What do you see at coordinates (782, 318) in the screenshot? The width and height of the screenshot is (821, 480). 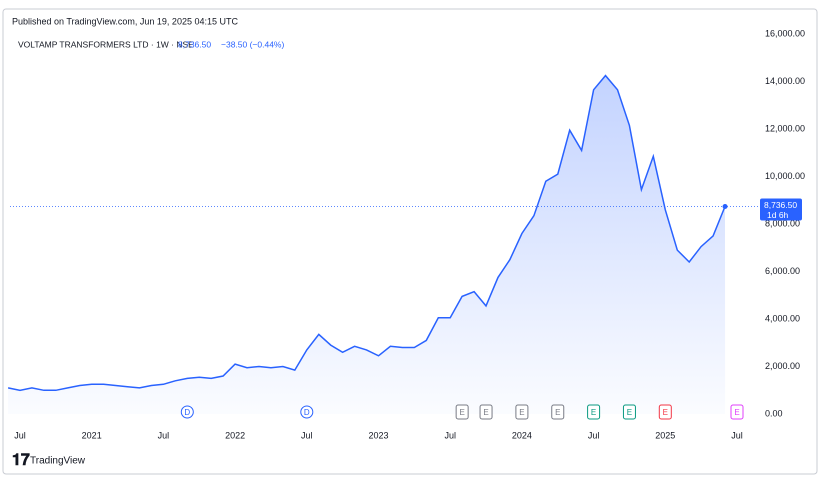 I see `y-tick-label: 4,000.00` at bounding box center [782, 318].